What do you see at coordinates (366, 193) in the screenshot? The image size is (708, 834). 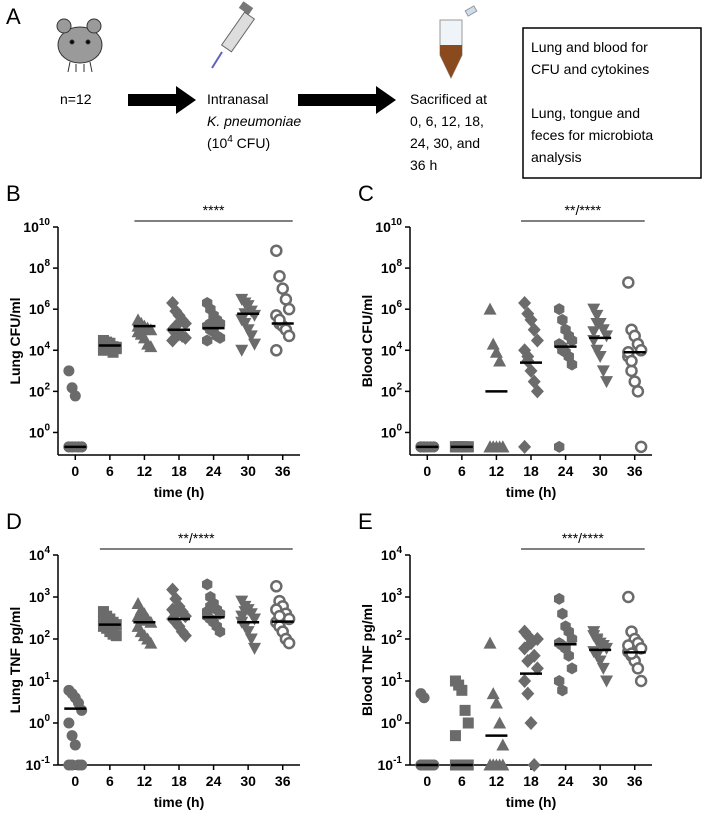 I see `panel-label: C` at bounding box center [366, 193].